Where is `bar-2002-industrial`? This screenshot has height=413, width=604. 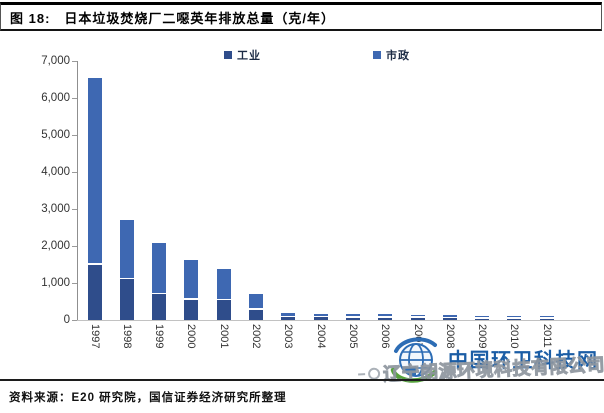
bar-2002-industrial is located at coordinates (256, 314).